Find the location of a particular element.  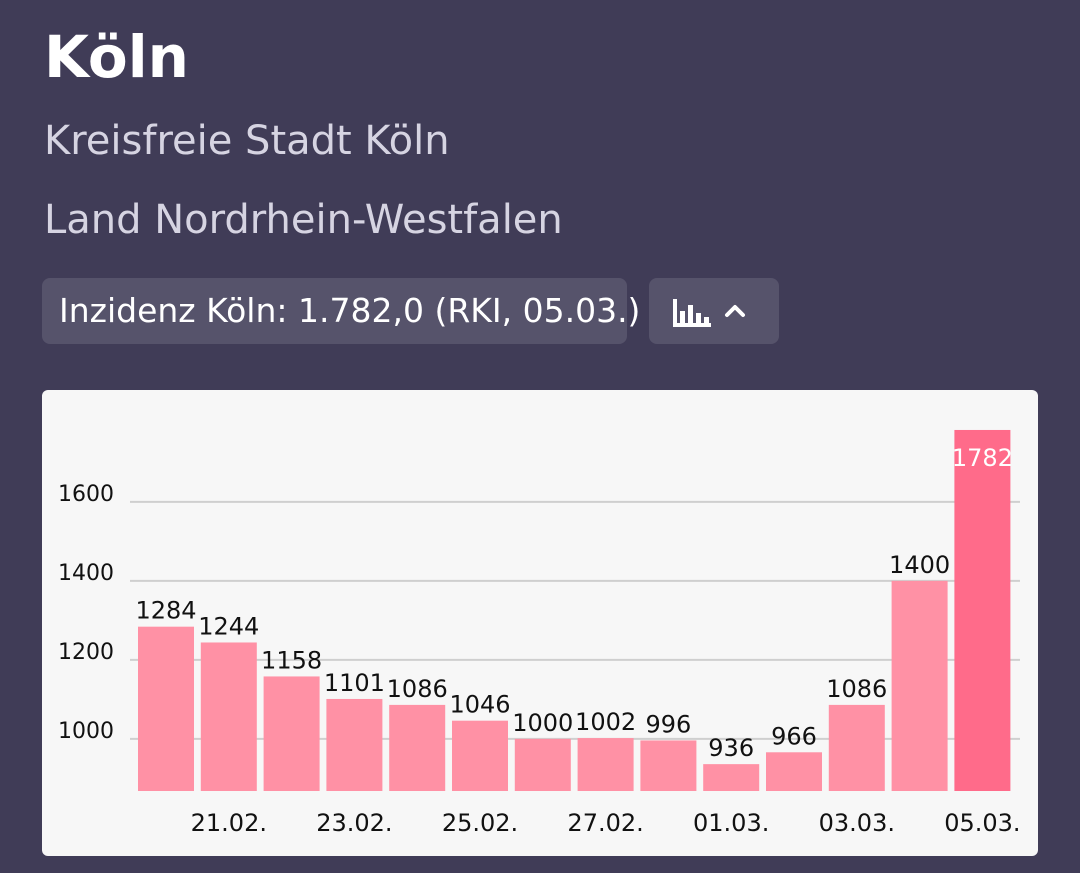

incidence-badge: Inzidenz Köln: 1.782,0 (RKI, 05.03.) is located at coordinates (341, 311).